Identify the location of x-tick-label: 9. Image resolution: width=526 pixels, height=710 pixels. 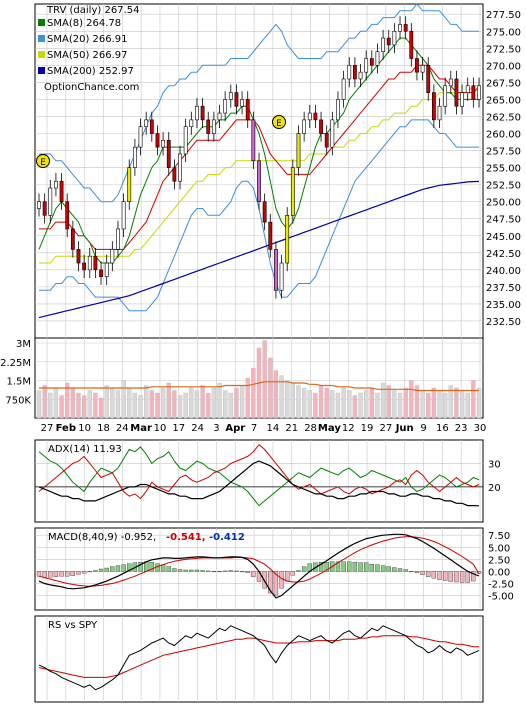
(423, 428).